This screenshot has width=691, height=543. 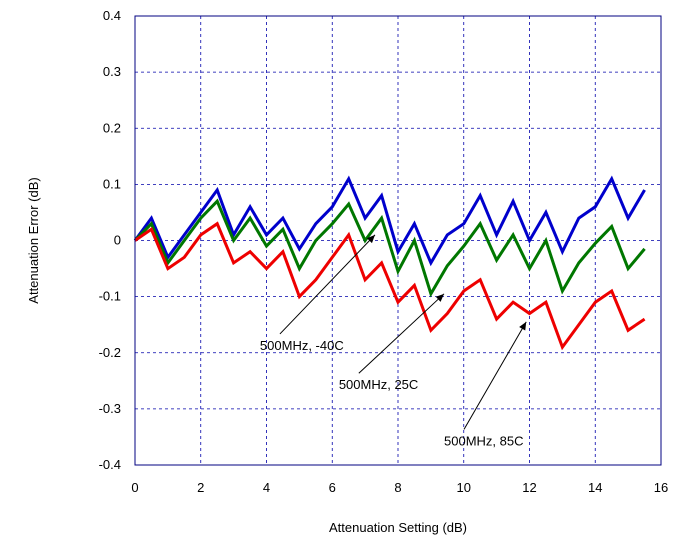 What do you see at coordinates (112, 71) in the screenshot?
I see `y-tick-label: 0.3` at bounding box center [112, 71].